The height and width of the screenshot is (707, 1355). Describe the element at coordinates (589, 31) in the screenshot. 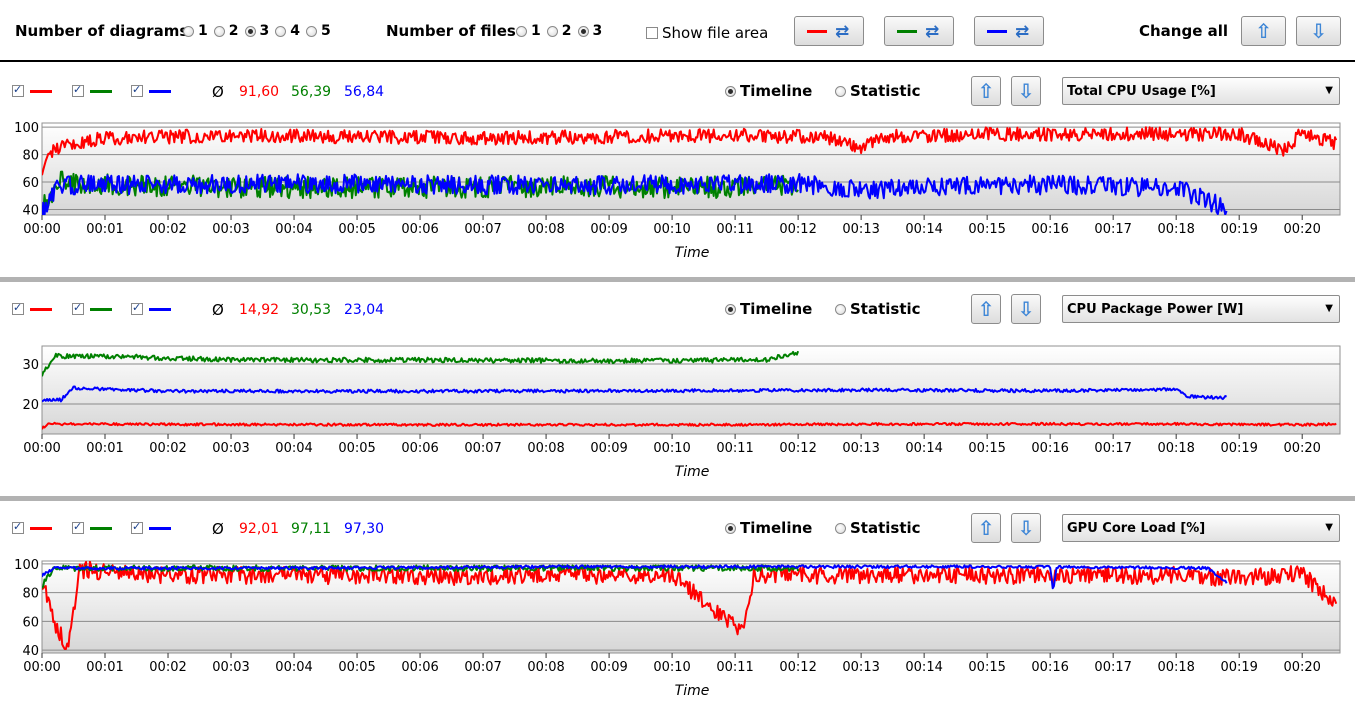

I see `num-files-option-3: 3` at that location.